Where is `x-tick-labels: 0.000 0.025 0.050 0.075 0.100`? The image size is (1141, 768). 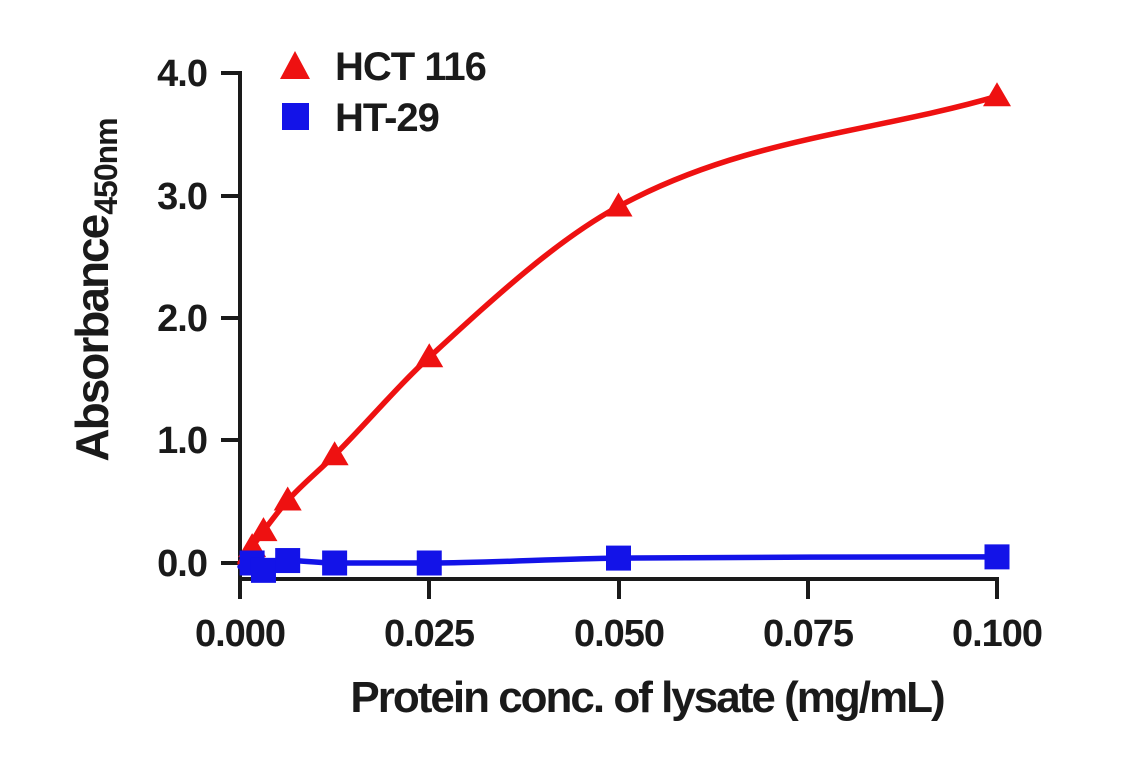 x-tick-labels: 0.000 0.025 0.050 0.075 0.100 is located at coordinates (619, 634).